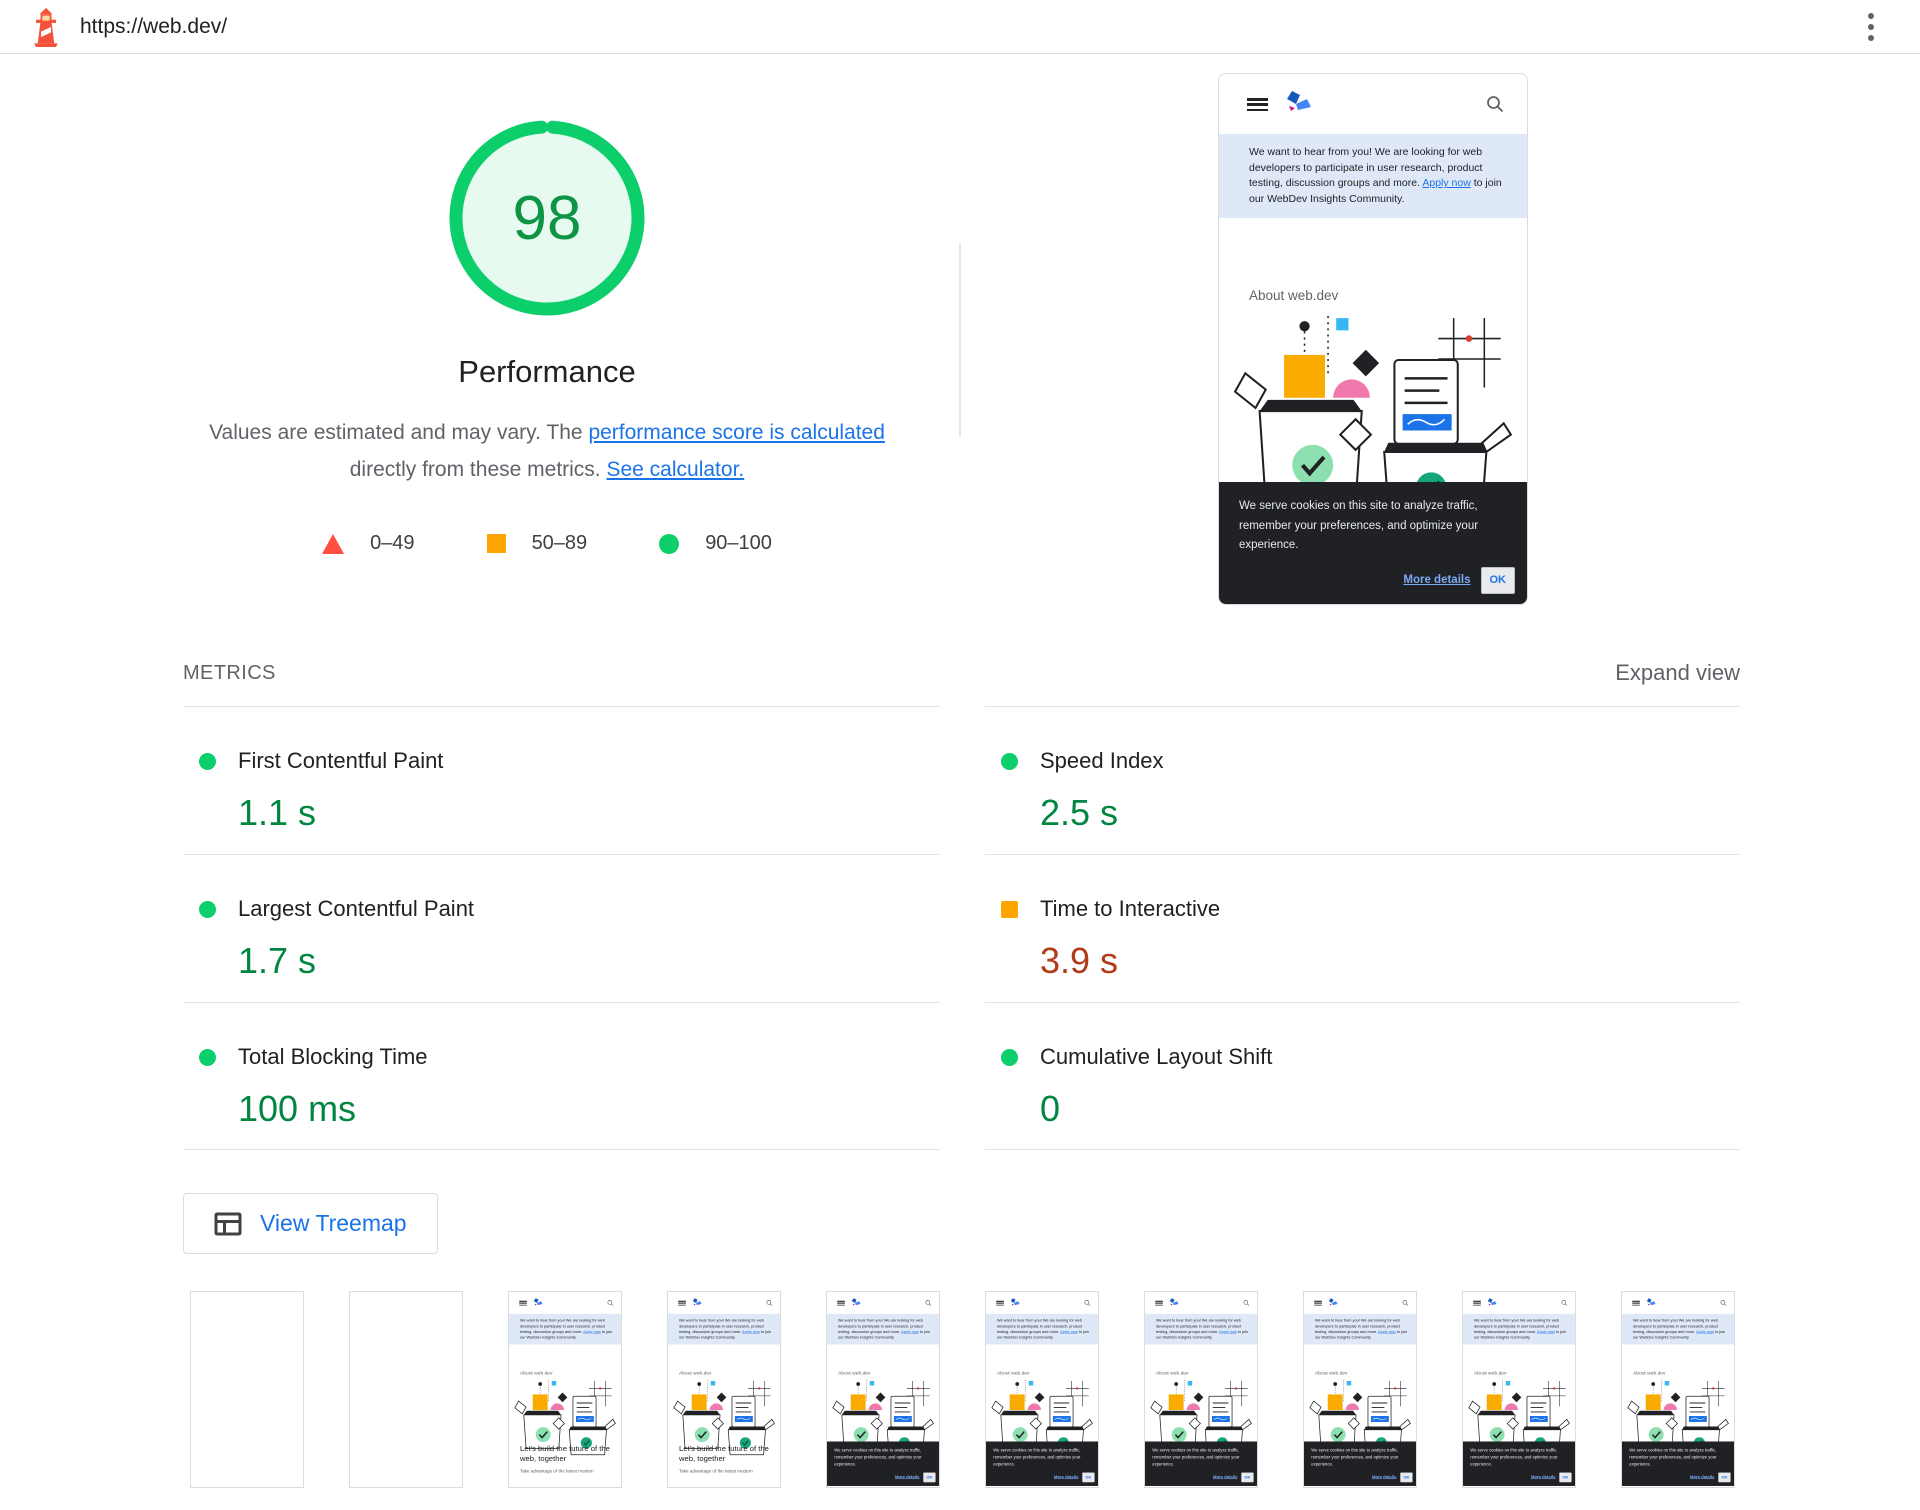  What do you see at coordinates (368, 543) in the screenshot?
I see `legend-fail: 0–49` at bounding box center [368, 543].